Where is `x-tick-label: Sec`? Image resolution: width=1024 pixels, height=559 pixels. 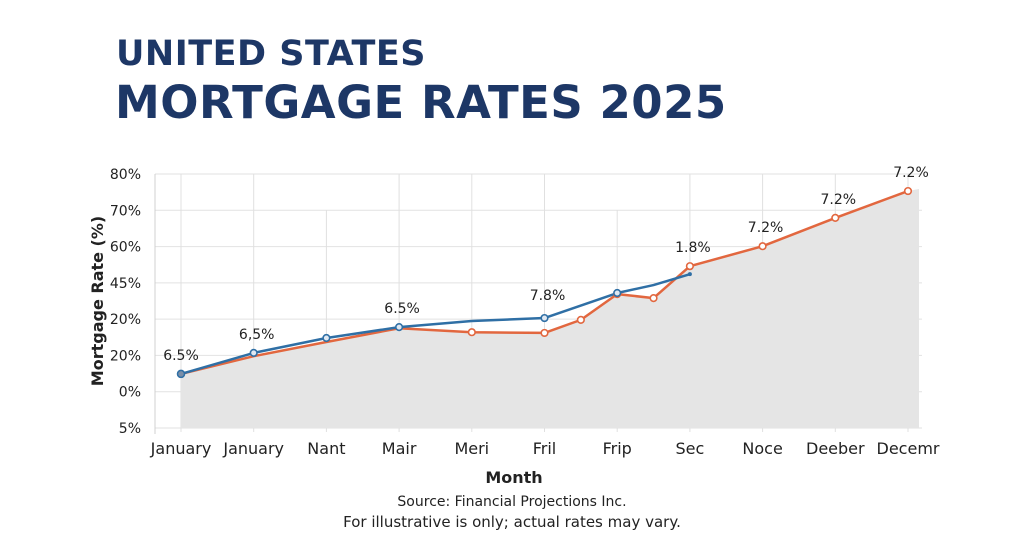
x-tick-label: Sec is located at coordinates (690, 448).